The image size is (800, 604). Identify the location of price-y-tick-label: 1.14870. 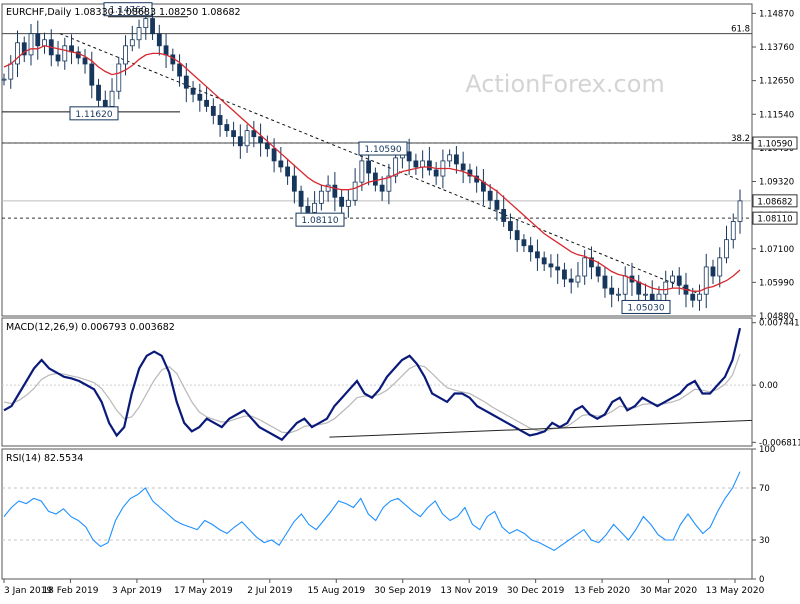
(776, 14).